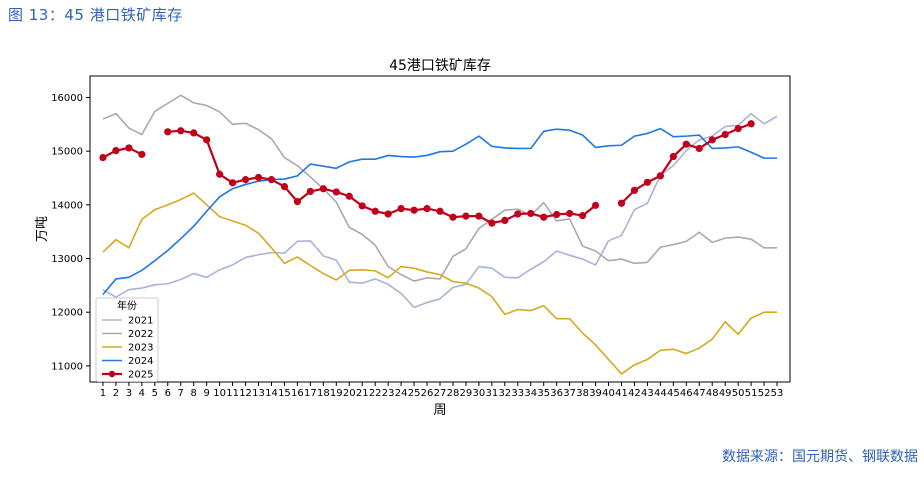  Describe the element at coordinates (140, 348) in the screenshot. I see `legend-label: 2023` at that location.